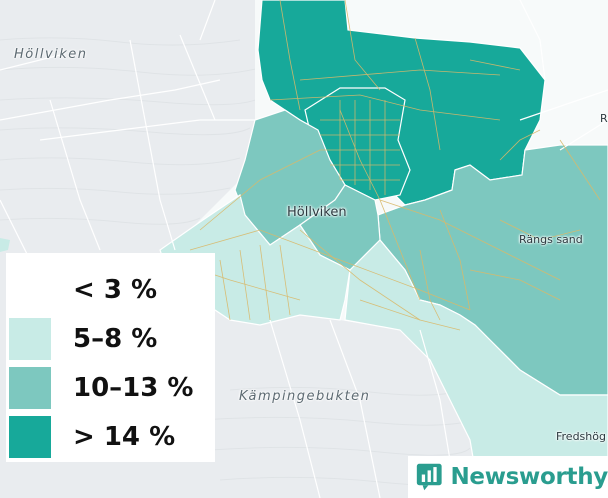 This screenshot has width=608, height=498. I want to click on legend-swatch-lt3, so click(30, 289).